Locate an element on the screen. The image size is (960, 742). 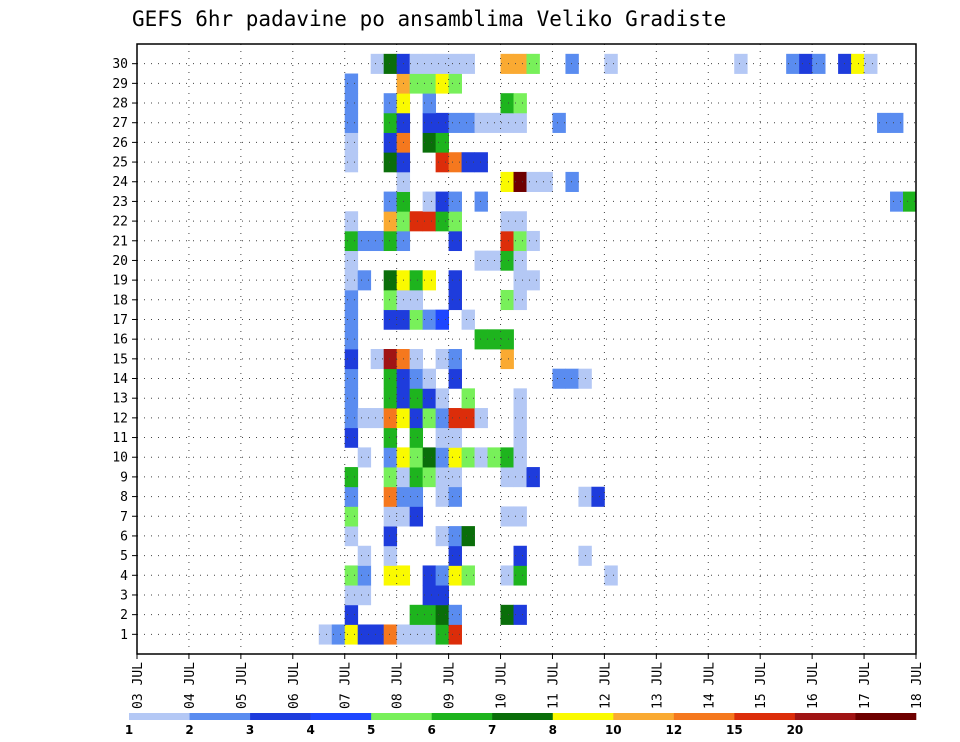
x-tick-label: 15 JUL is located at coordinates (761, 685).